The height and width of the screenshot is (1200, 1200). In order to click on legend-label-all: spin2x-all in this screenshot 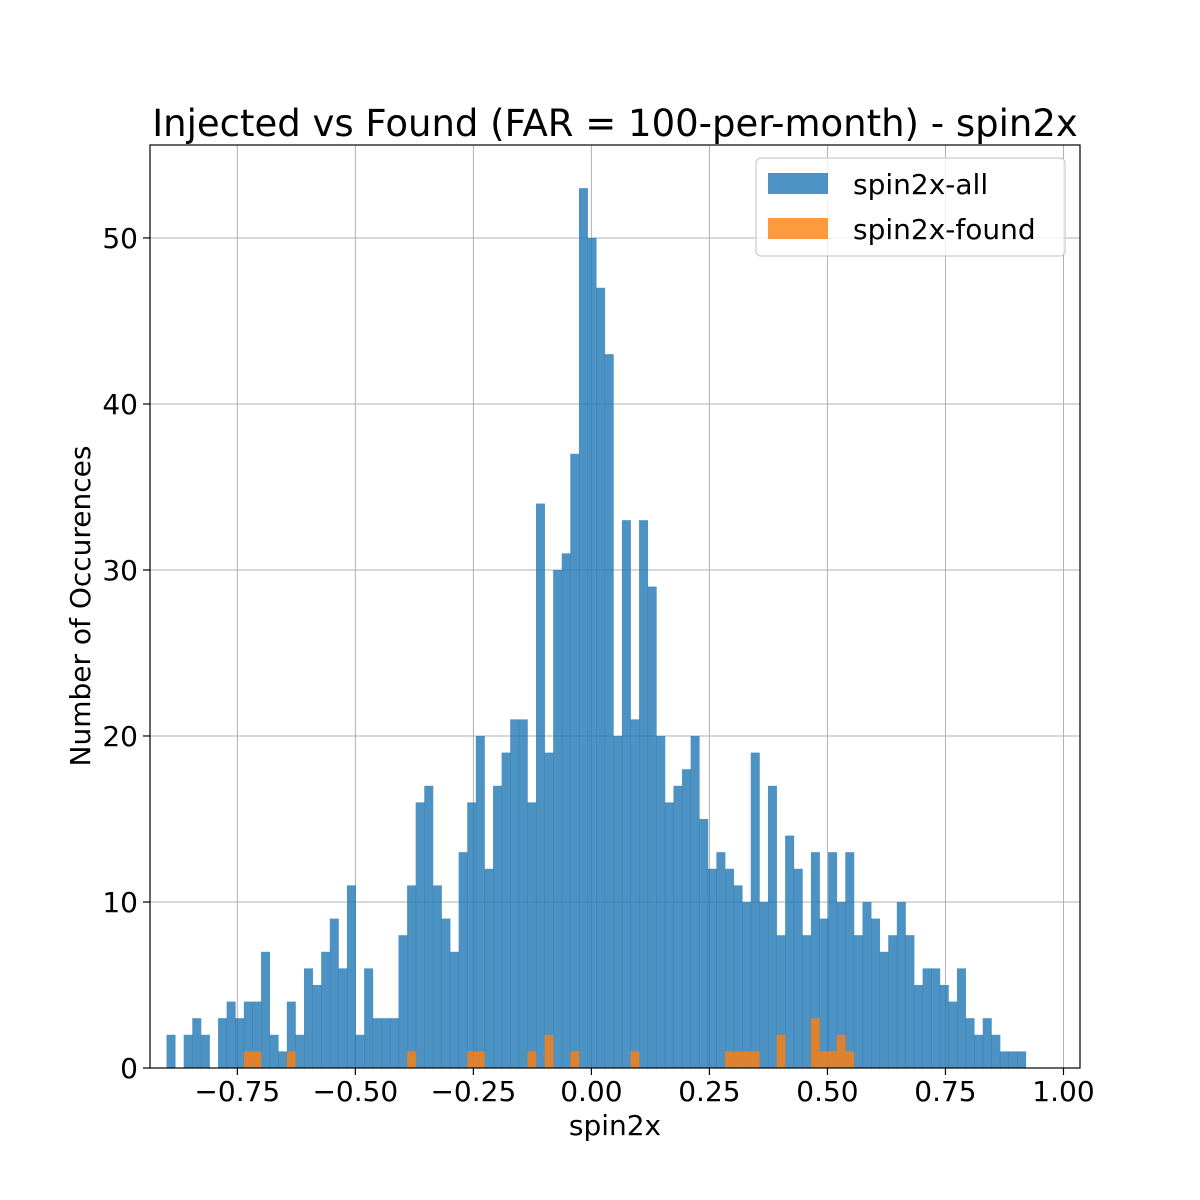, I will do `click(920, 184)`.